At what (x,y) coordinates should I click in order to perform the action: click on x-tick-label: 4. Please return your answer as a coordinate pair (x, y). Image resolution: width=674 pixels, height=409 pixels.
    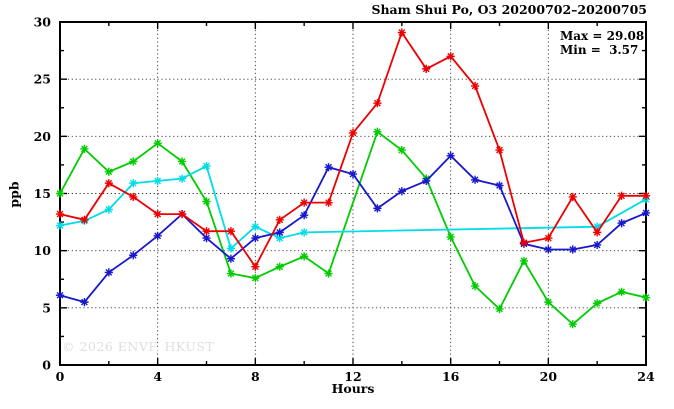
    Looking at the image, I should click on (157, 376).